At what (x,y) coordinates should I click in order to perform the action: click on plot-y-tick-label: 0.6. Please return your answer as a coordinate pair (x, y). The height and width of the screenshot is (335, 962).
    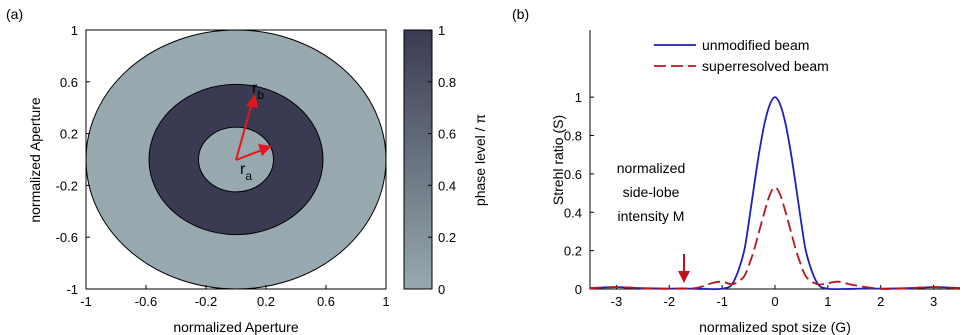
    Looking at the image, I should click on (573, 174).